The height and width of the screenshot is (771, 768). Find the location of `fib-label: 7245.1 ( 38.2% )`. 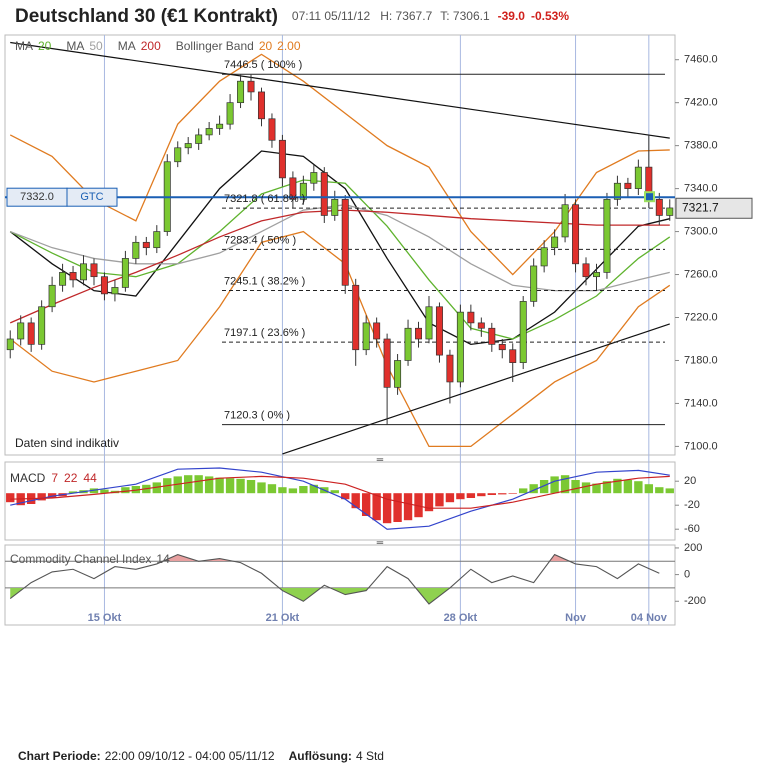

fib-label: 7245.1 ( 38.2% ) is located at coordinates (264, 281).